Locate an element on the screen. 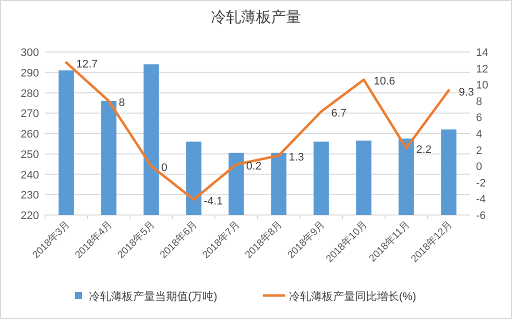 Image resolution: width=512 pixels, height=319 pixels. data-label: 8 is located at coordinates (121, 102).